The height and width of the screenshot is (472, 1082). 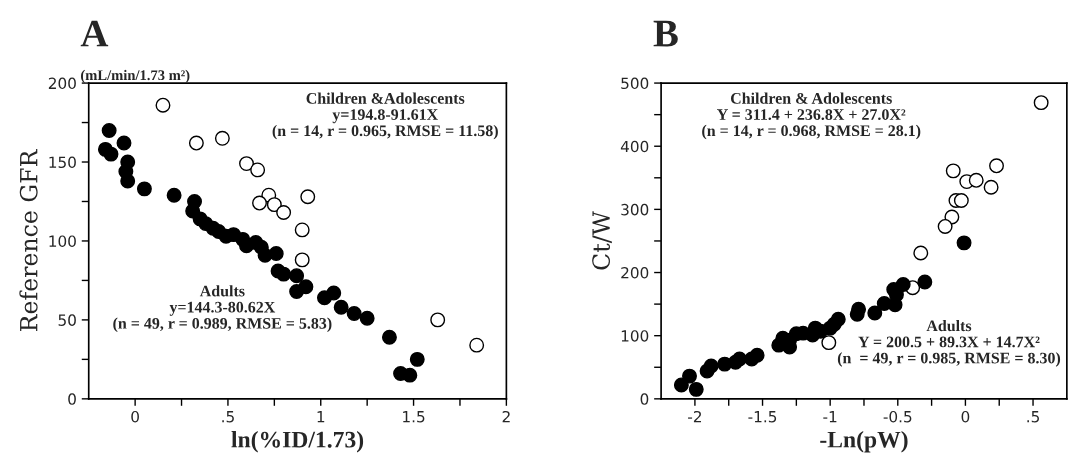 I want to click on x-tick-label: 1, so click(x=321, y=417).